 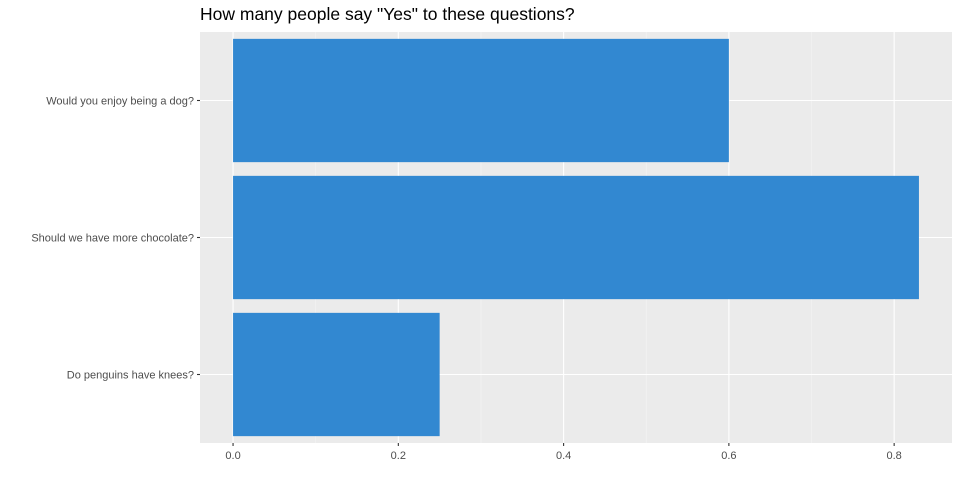 What do you see at coordinates (894, 456) in the screenshot?
I see `x-tick-label: 0.8` at bounding box center [894, 456].